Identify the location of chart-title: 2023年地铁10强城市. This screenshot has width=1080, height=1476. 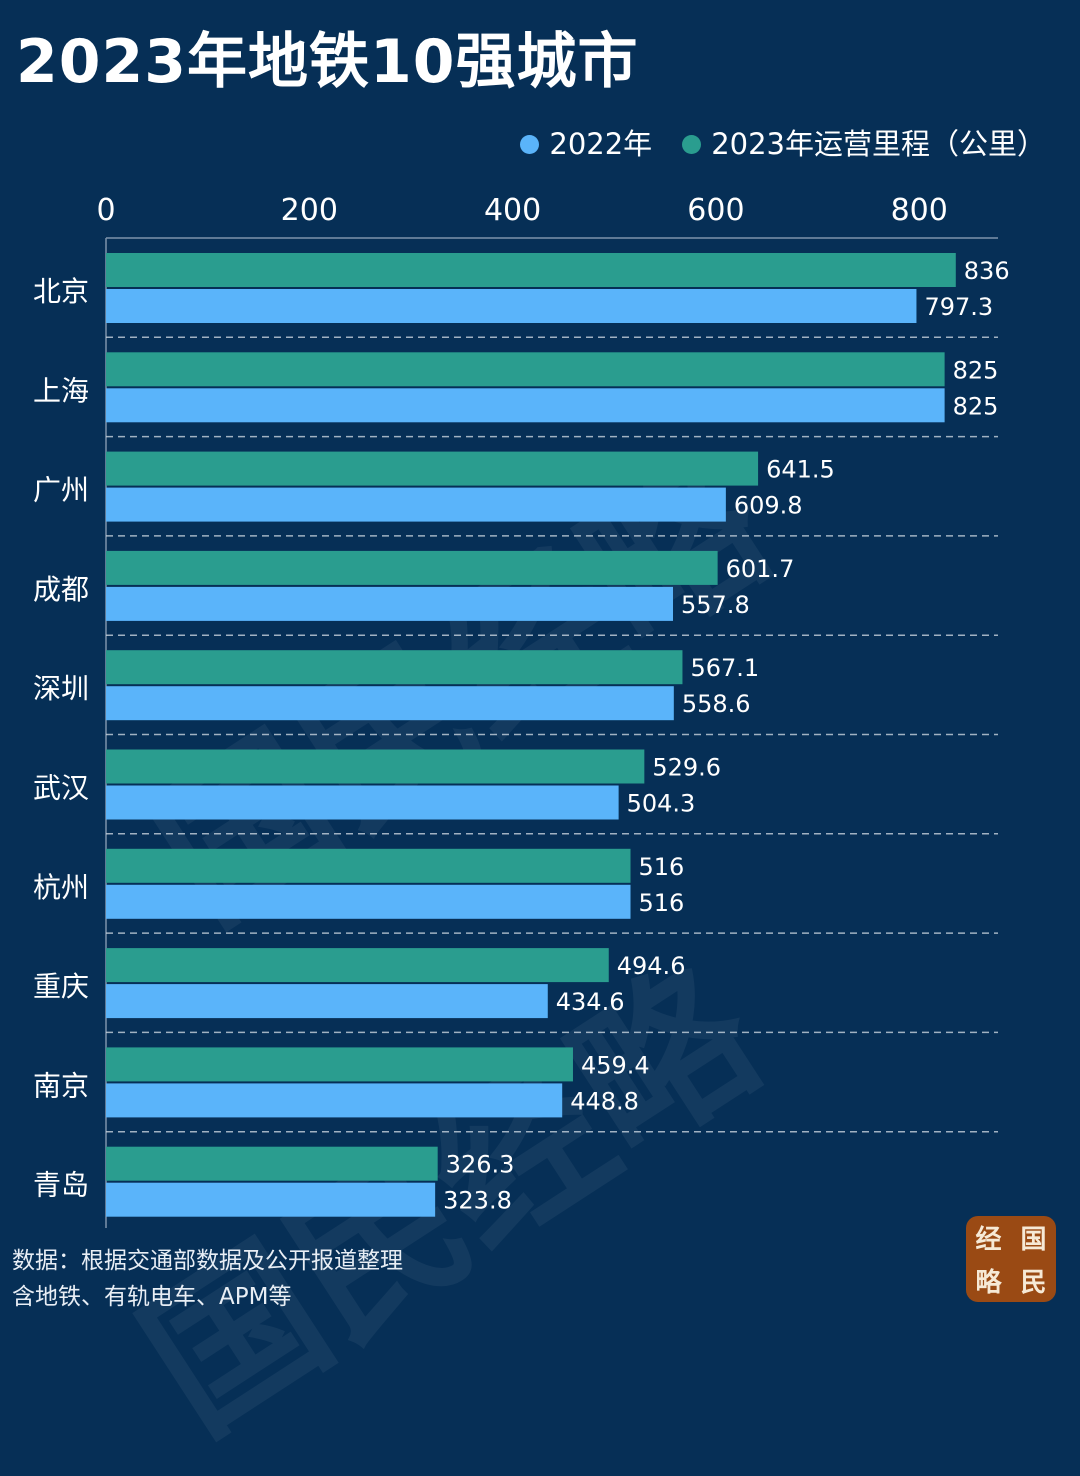
(327, 62).